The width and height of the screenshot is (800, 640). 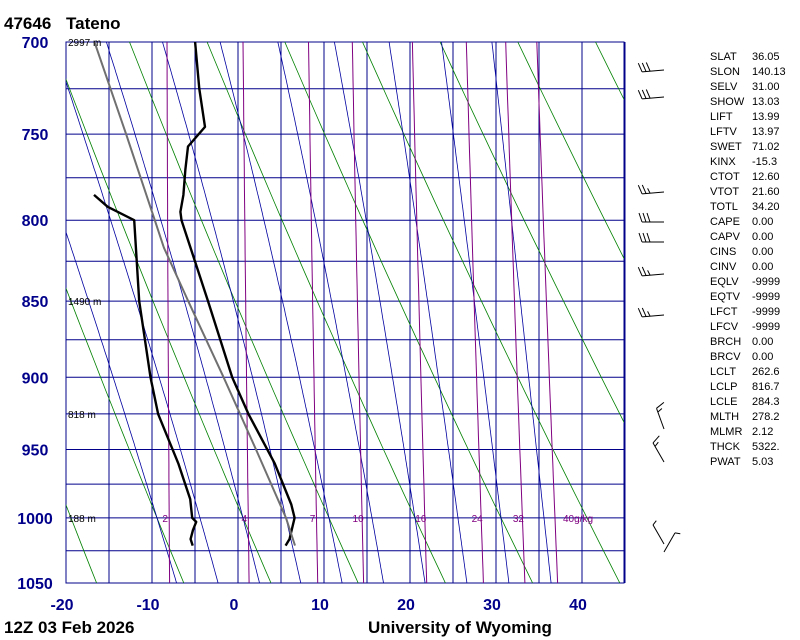 What do you see at coordinates (521, 312) in the screenshot?
I see `moist-adiabat-line` at bounding box center [521, 312].